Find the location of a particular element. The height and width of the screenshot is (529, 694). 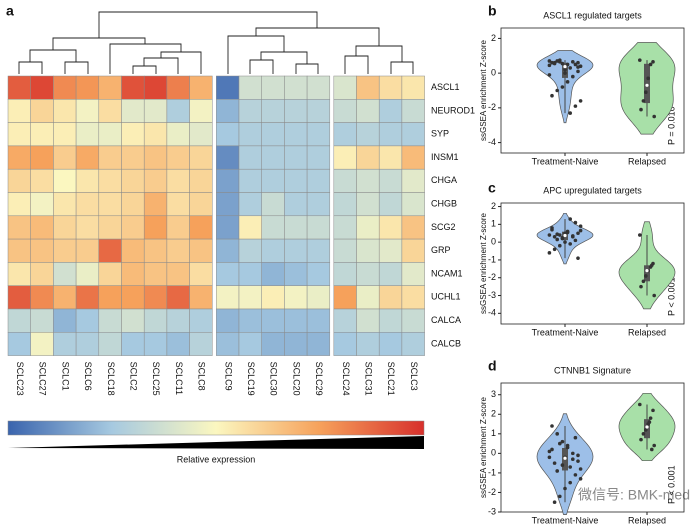

column-label: SCLC3 is located at coordinates (414, 376).